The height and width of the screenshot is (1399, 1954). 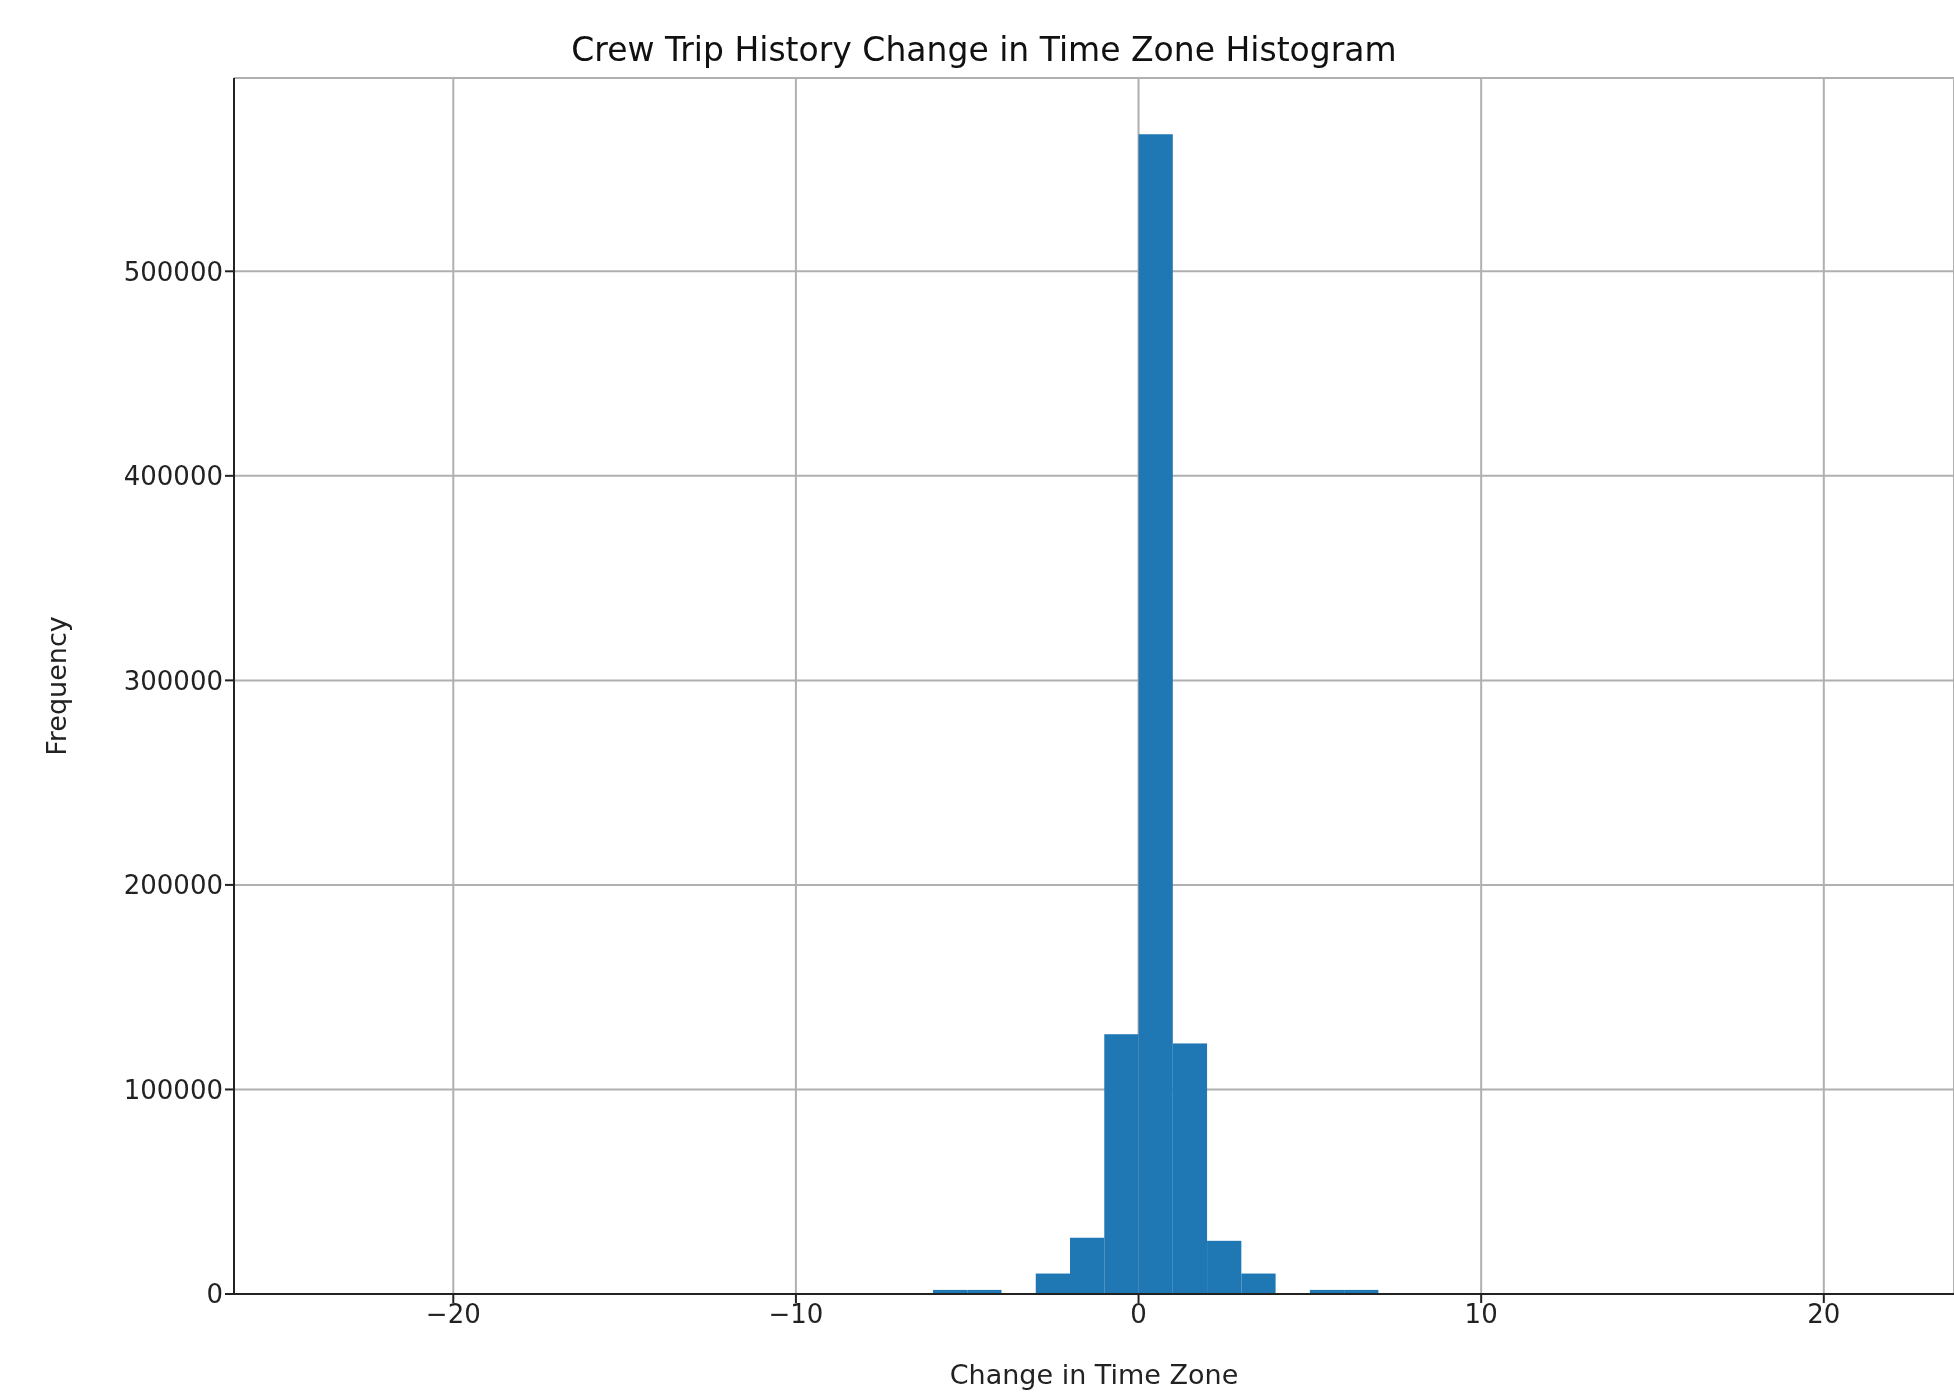 I want to click on y-tick-label: 100000, so click(x=173, y=1089).